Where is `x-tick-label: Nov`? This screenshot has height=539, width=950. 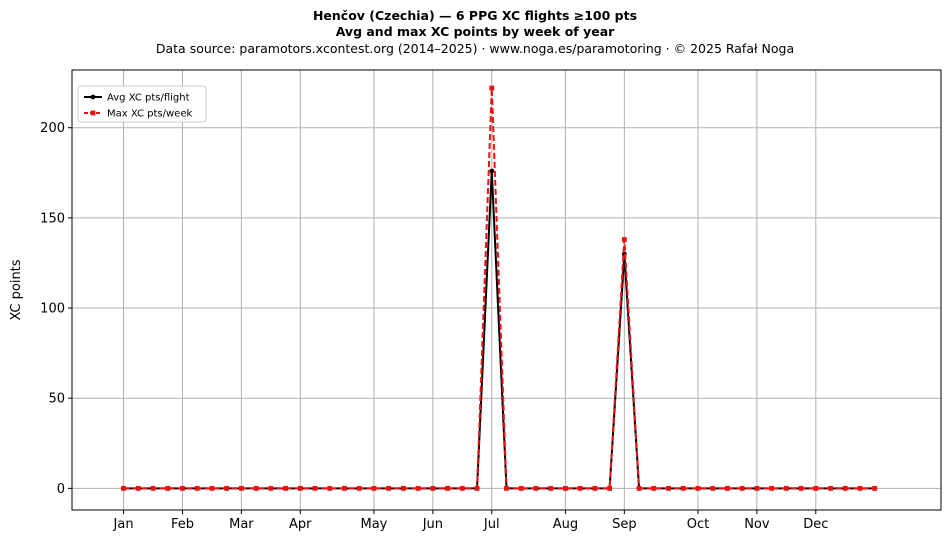
x-tick-label: Nov is located at coordinates (757, 524).